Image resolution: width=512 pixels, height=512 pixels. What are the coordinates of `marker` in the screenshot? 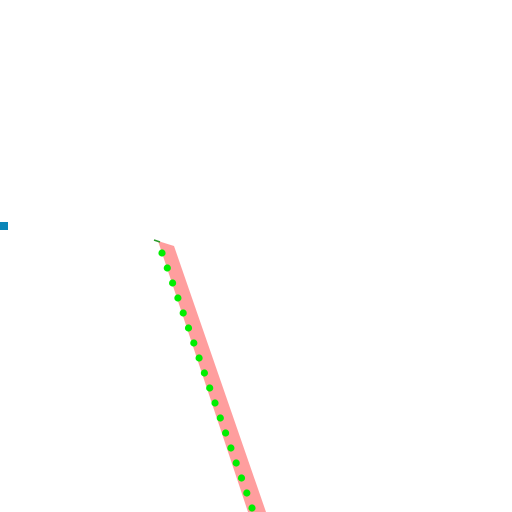 It's located at (4, 226).